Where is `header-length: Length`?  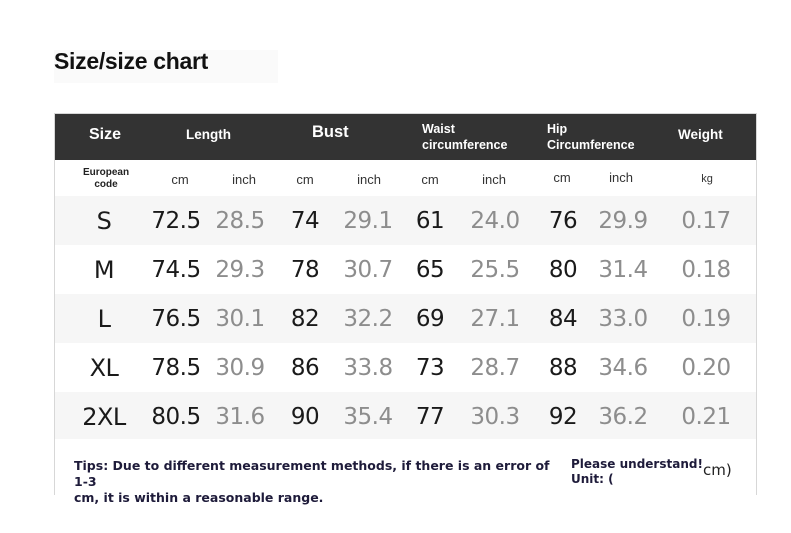 header-length: Length is located at coordinates (208, 134).